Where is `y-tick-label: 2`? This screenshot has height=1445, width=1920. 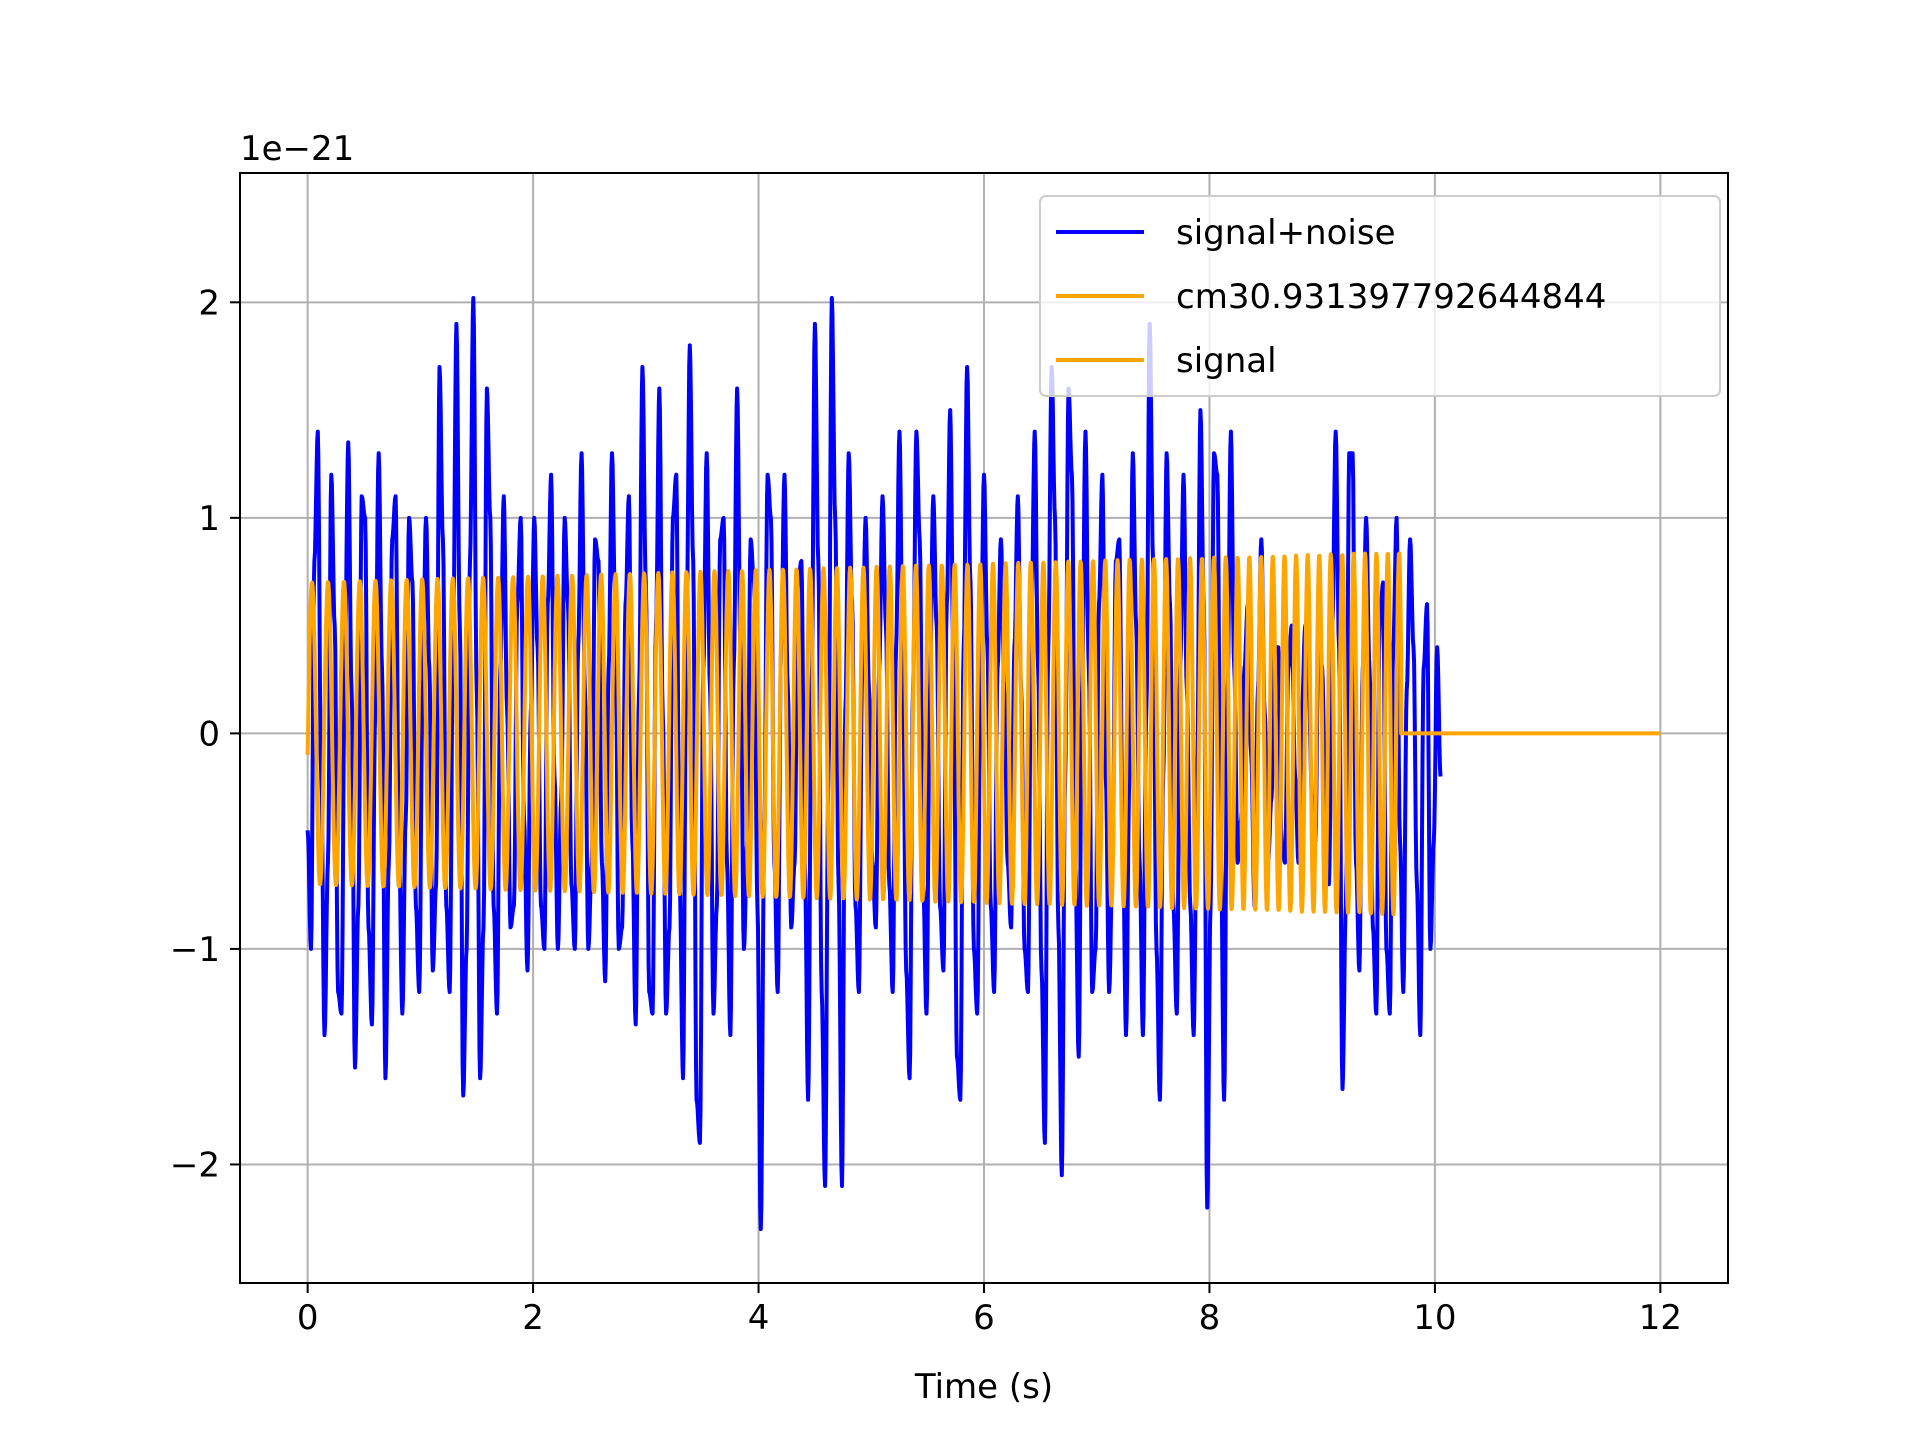
y-tick-label: 2 is located at coordinates (209, 303).